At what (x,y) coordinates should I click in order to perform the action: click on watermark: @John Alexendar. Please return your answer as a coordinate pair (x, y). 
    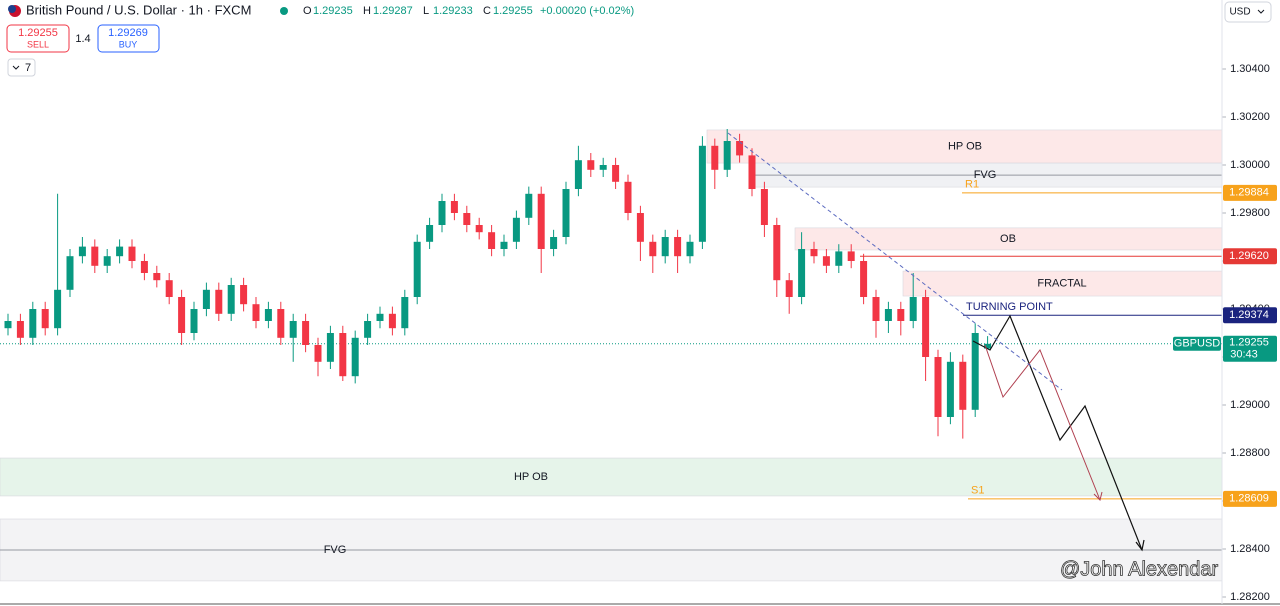
    Looking at the image, I should click on (1139, 569).